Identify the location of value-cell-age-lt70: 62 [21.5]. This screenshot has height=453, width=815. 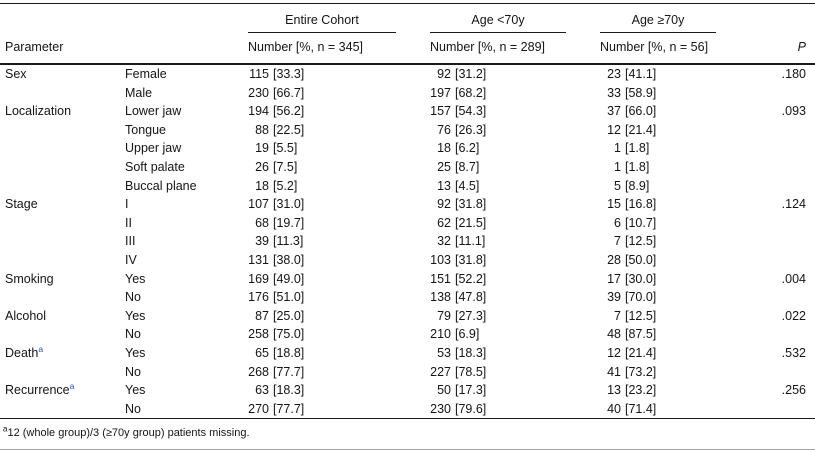
(515, 223).